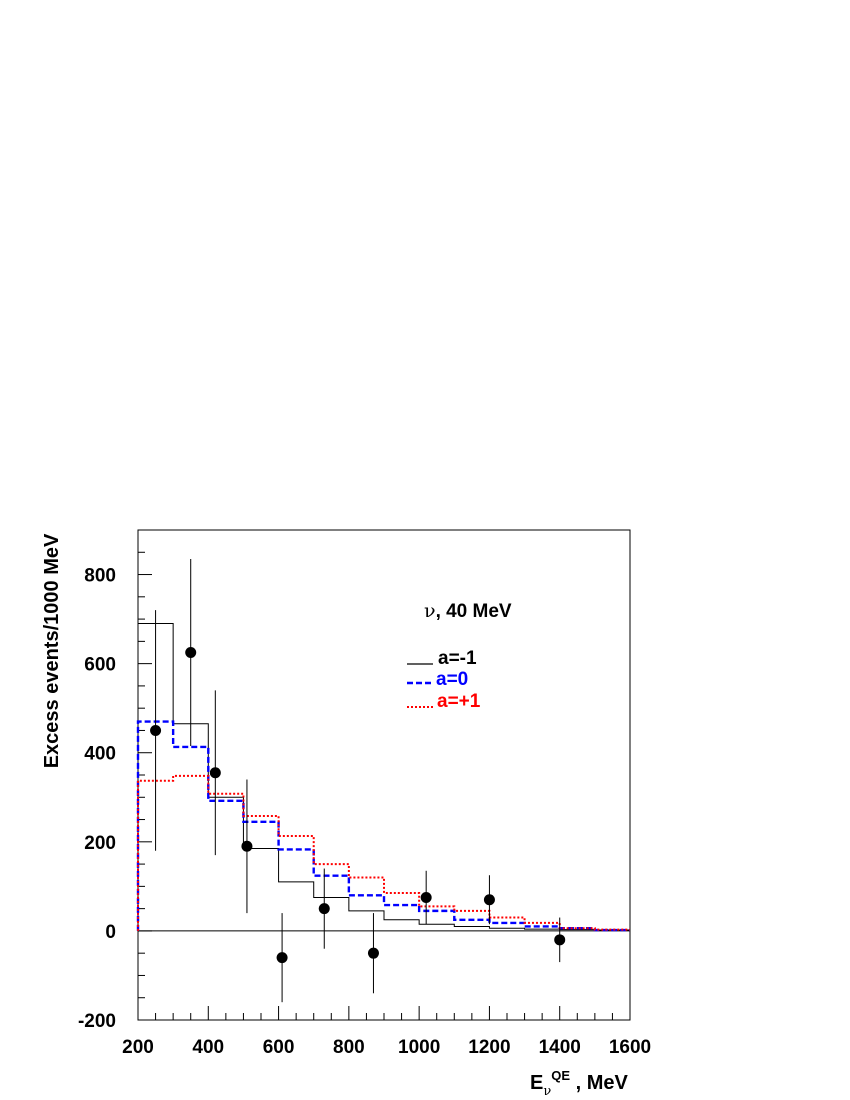 This screenshot has height=1100, width=850. I want to click on legend: a=-1 a=0 a=+1, so click(444, 680).